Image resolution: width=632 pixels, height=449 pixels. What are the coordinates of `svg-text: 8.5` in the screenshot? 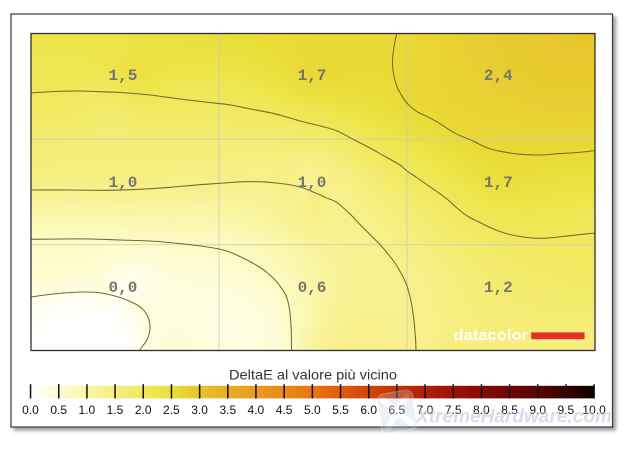 It's located at (509, 410).